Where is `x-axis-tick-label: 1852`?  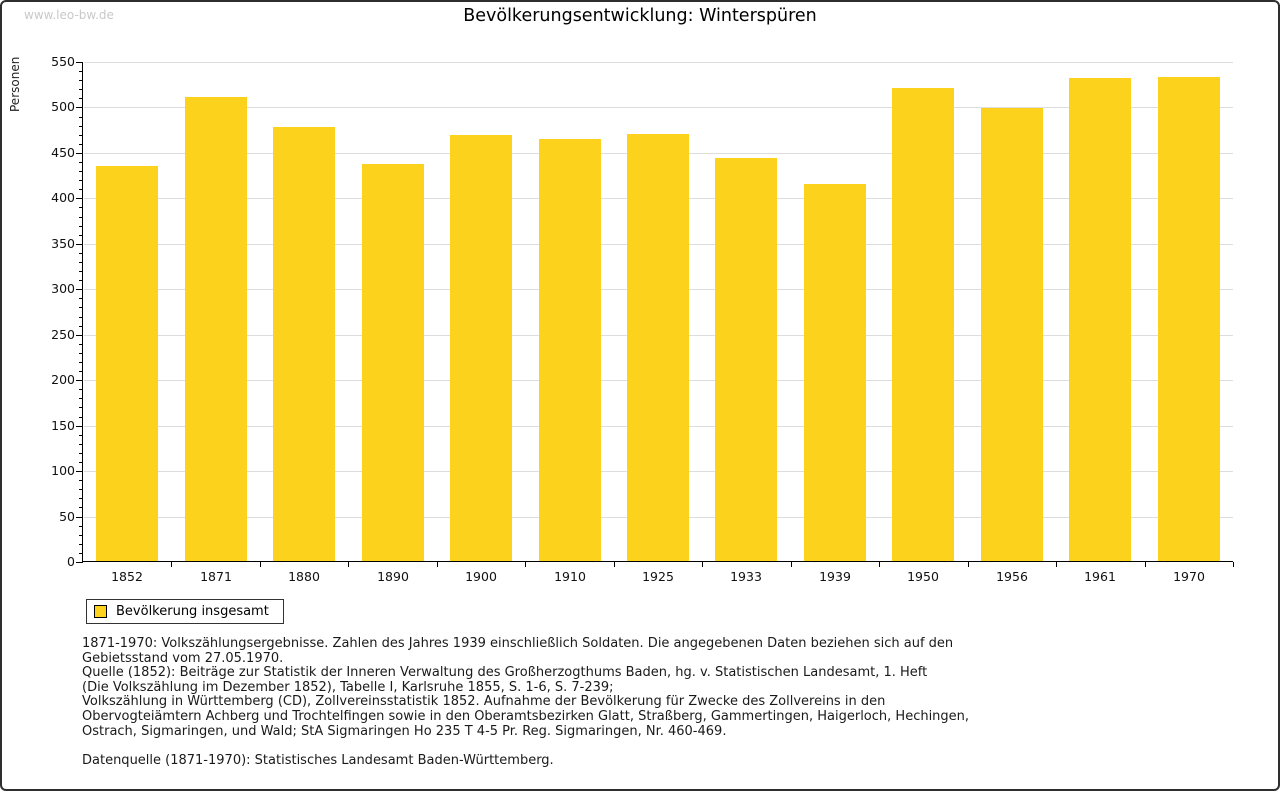
x-axis-tick-label: 1852 is located at coordinates (127, 576).